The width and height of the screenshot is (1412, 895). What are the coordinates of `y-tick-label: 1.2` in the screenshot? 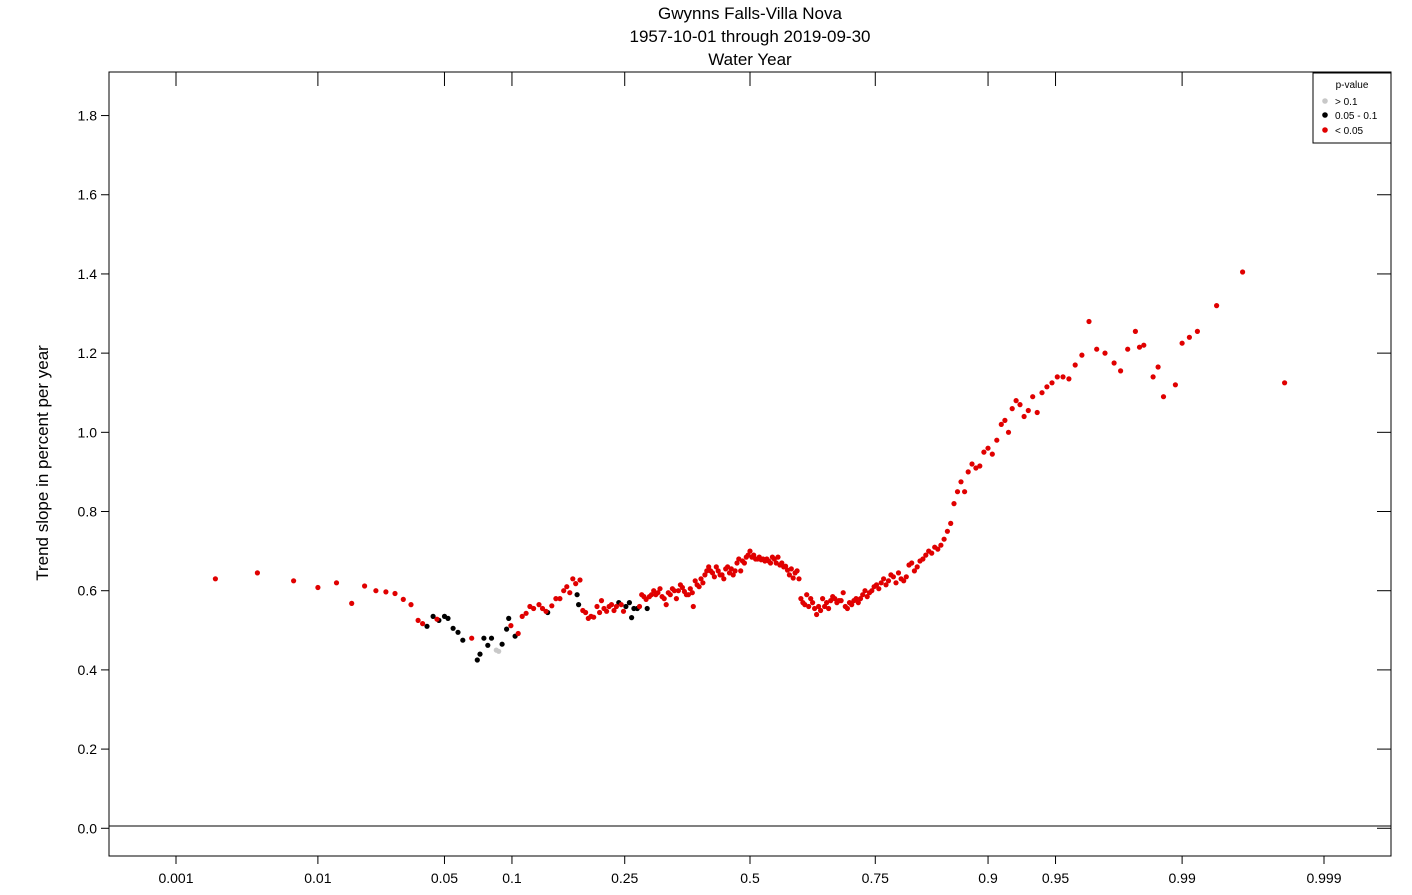 It's located at (88, 353).